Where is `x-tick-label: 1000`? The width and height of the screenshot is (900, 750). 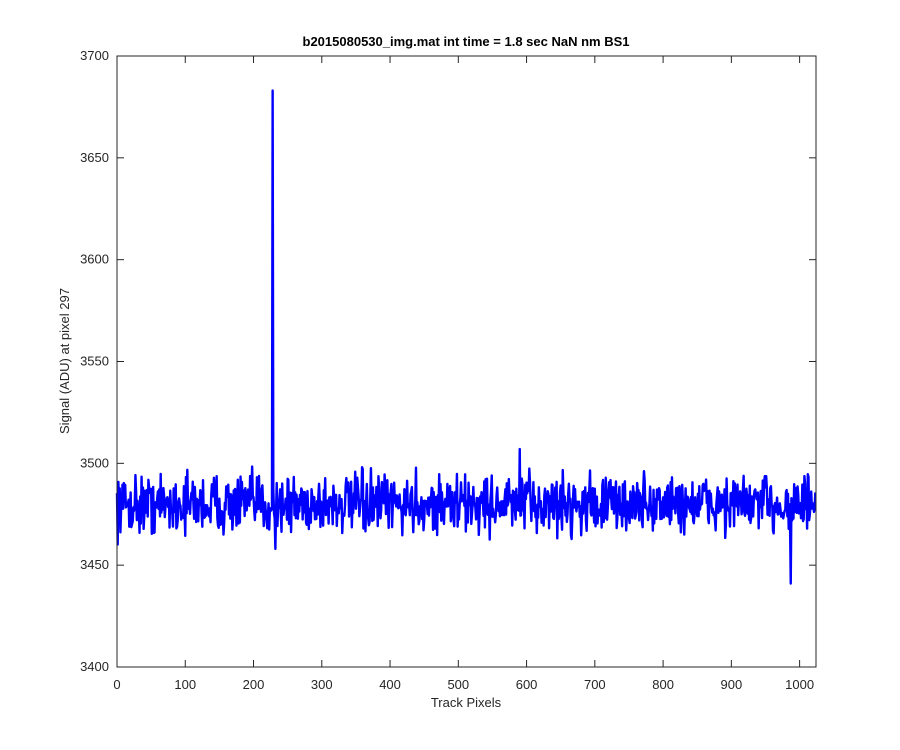 x-tick-label: 1000 is located at coordinates (799, 684).